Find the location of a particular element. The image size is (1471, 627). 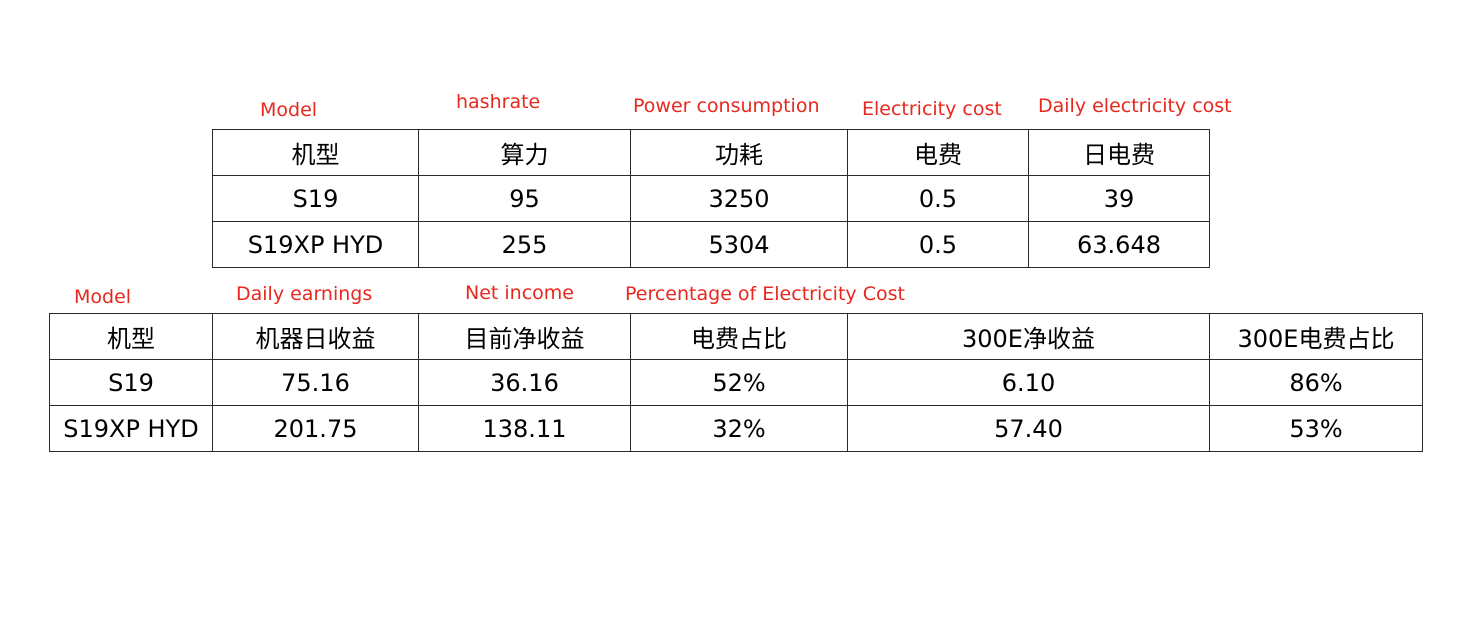

annotation-daily-electricity-cost: Daily electricity cost is located at coordinates (1135, 106).